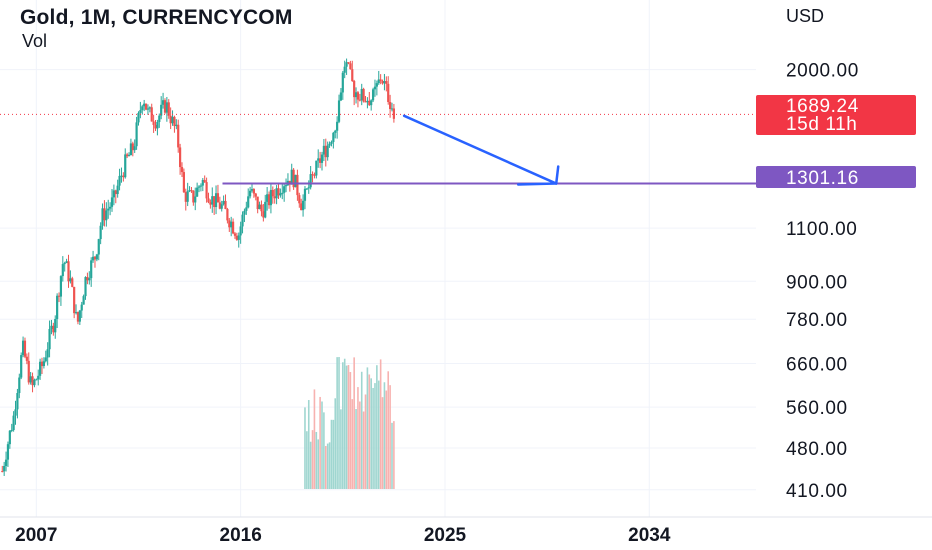  Describe the element at coordinates (817, 365) in the screenshot. I see `y-tick-label: 660.00` at that location.